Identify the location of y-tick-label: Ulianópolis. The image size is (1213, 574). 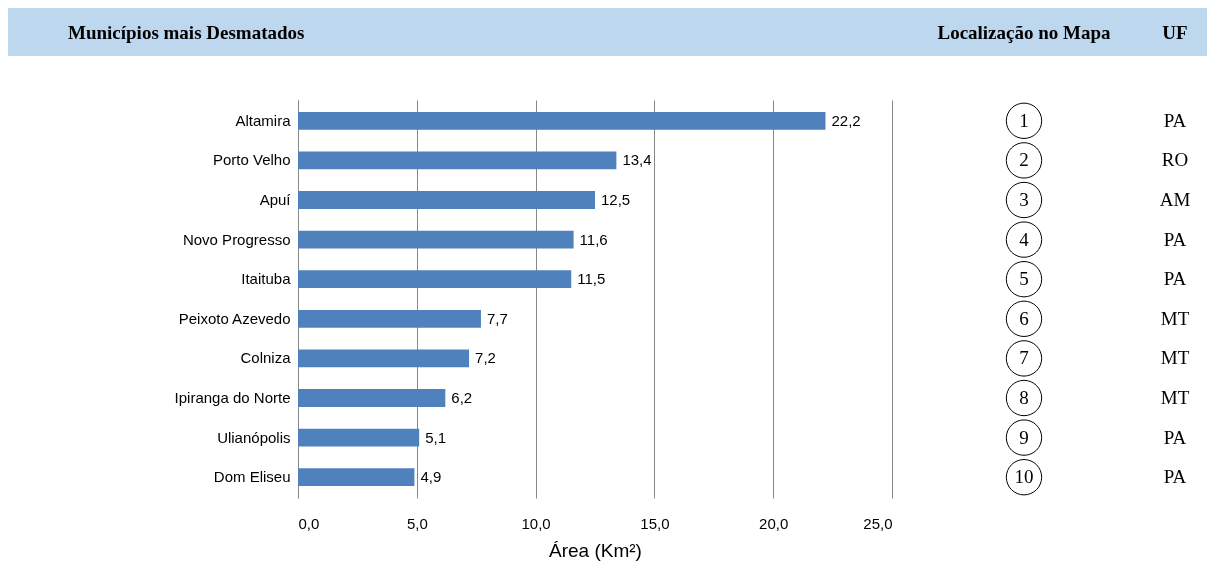
(254, 437).